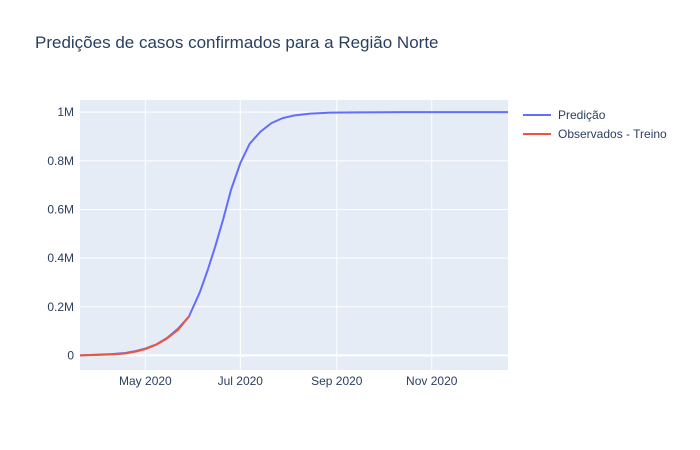 The height and width of the screenshot is (450, 700). What do you see at coordinates (60, 209) in the screenshot?
I see `y-tick-label: 0.6M` at bounding box center [60, 209].